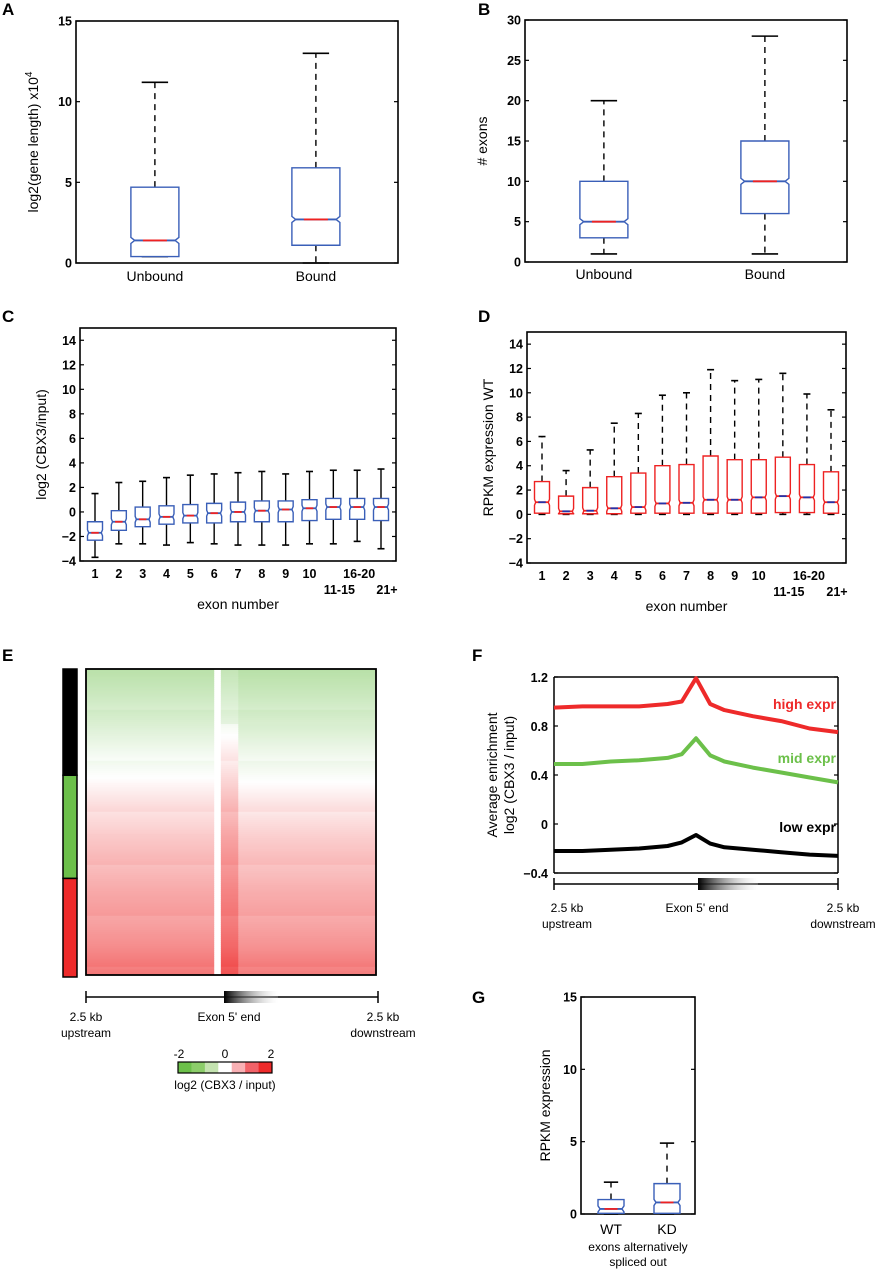 The height and width of the screenshot is (1280, 883). Describe the element at coordinates (29, 74) in the screenshot. I see `y-axis-label-exponent: 4` at that location.